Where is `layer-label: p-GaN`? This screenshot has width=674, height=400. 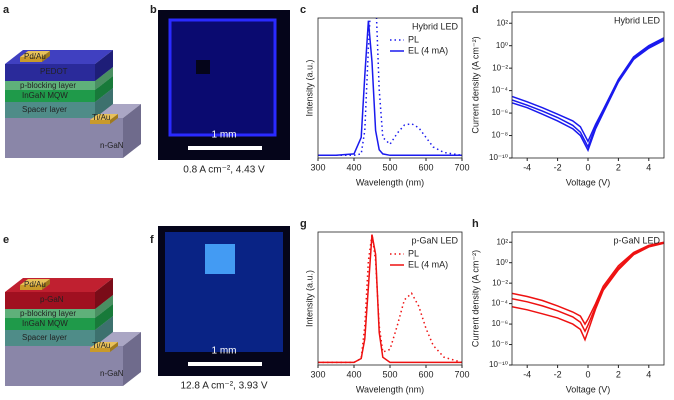 layer-label: p-GaN is located at coordinates (52, 299).